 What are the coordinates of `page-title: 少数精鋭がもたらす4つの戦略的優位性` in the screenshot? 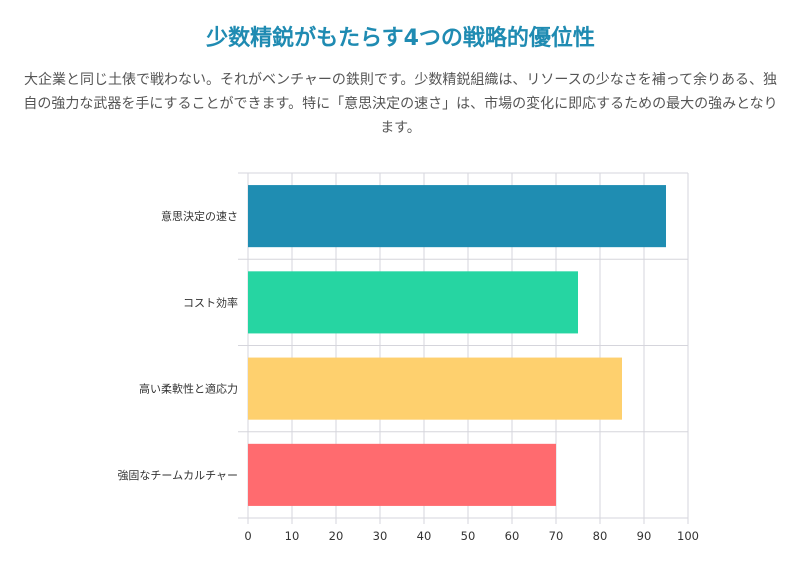 It's located at (400, 38).